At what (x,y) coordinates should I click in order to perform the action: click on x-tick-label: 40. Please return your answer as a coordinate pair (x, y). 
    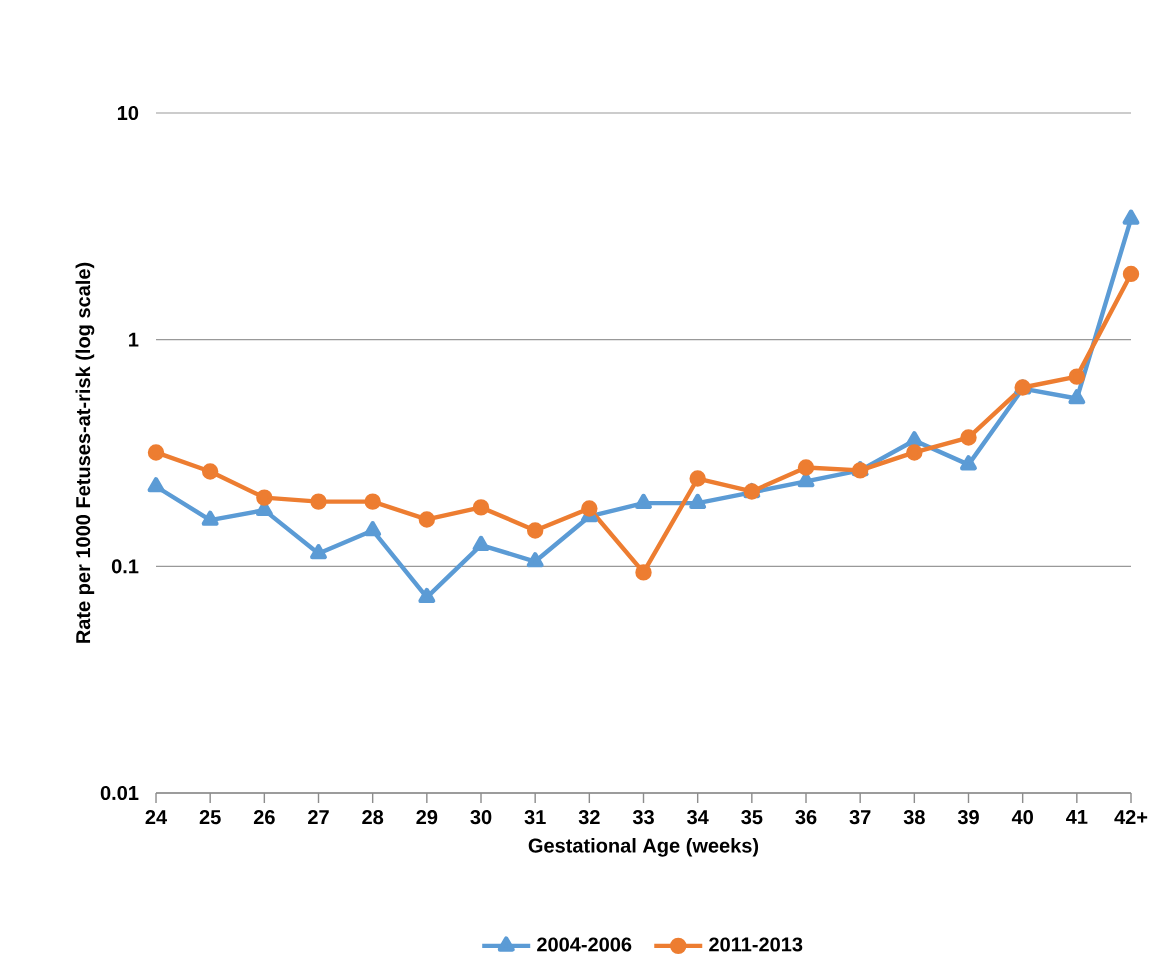
    Looking at the image, I should click on (1022, 817).